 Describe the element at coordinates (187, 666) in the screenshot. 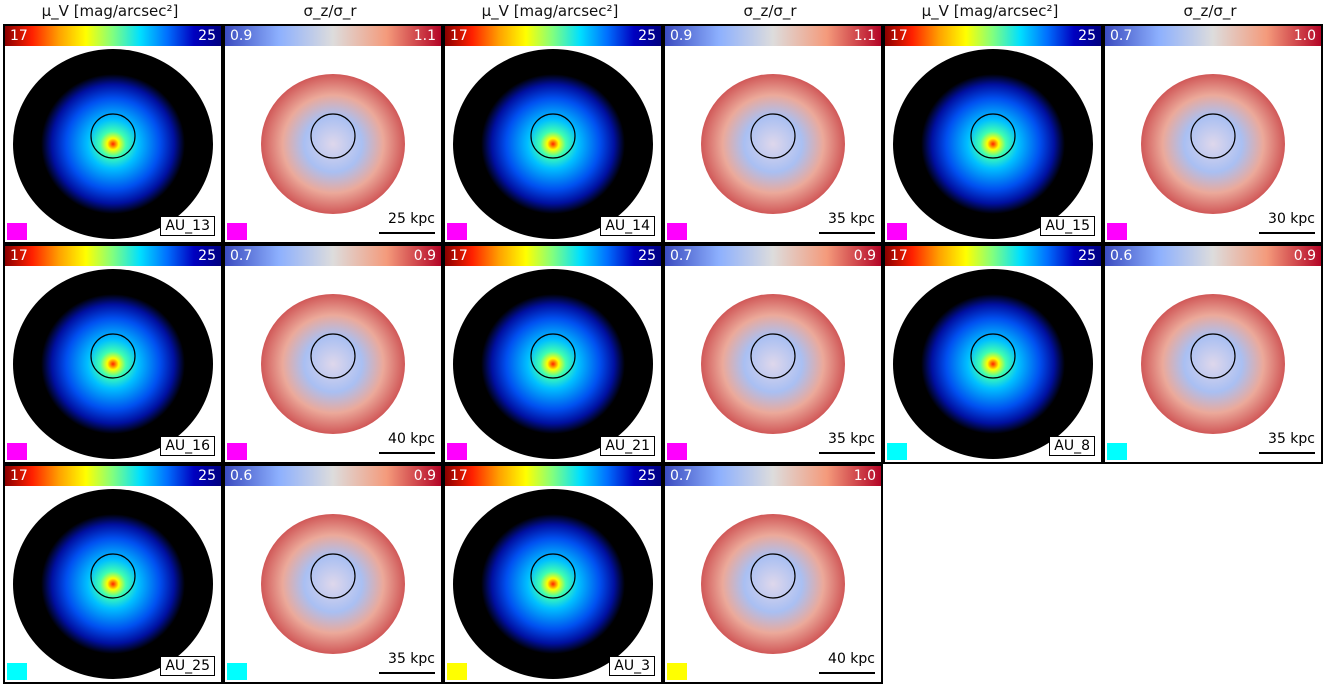

I see `galaxy-name-label: AU_25` at that location.